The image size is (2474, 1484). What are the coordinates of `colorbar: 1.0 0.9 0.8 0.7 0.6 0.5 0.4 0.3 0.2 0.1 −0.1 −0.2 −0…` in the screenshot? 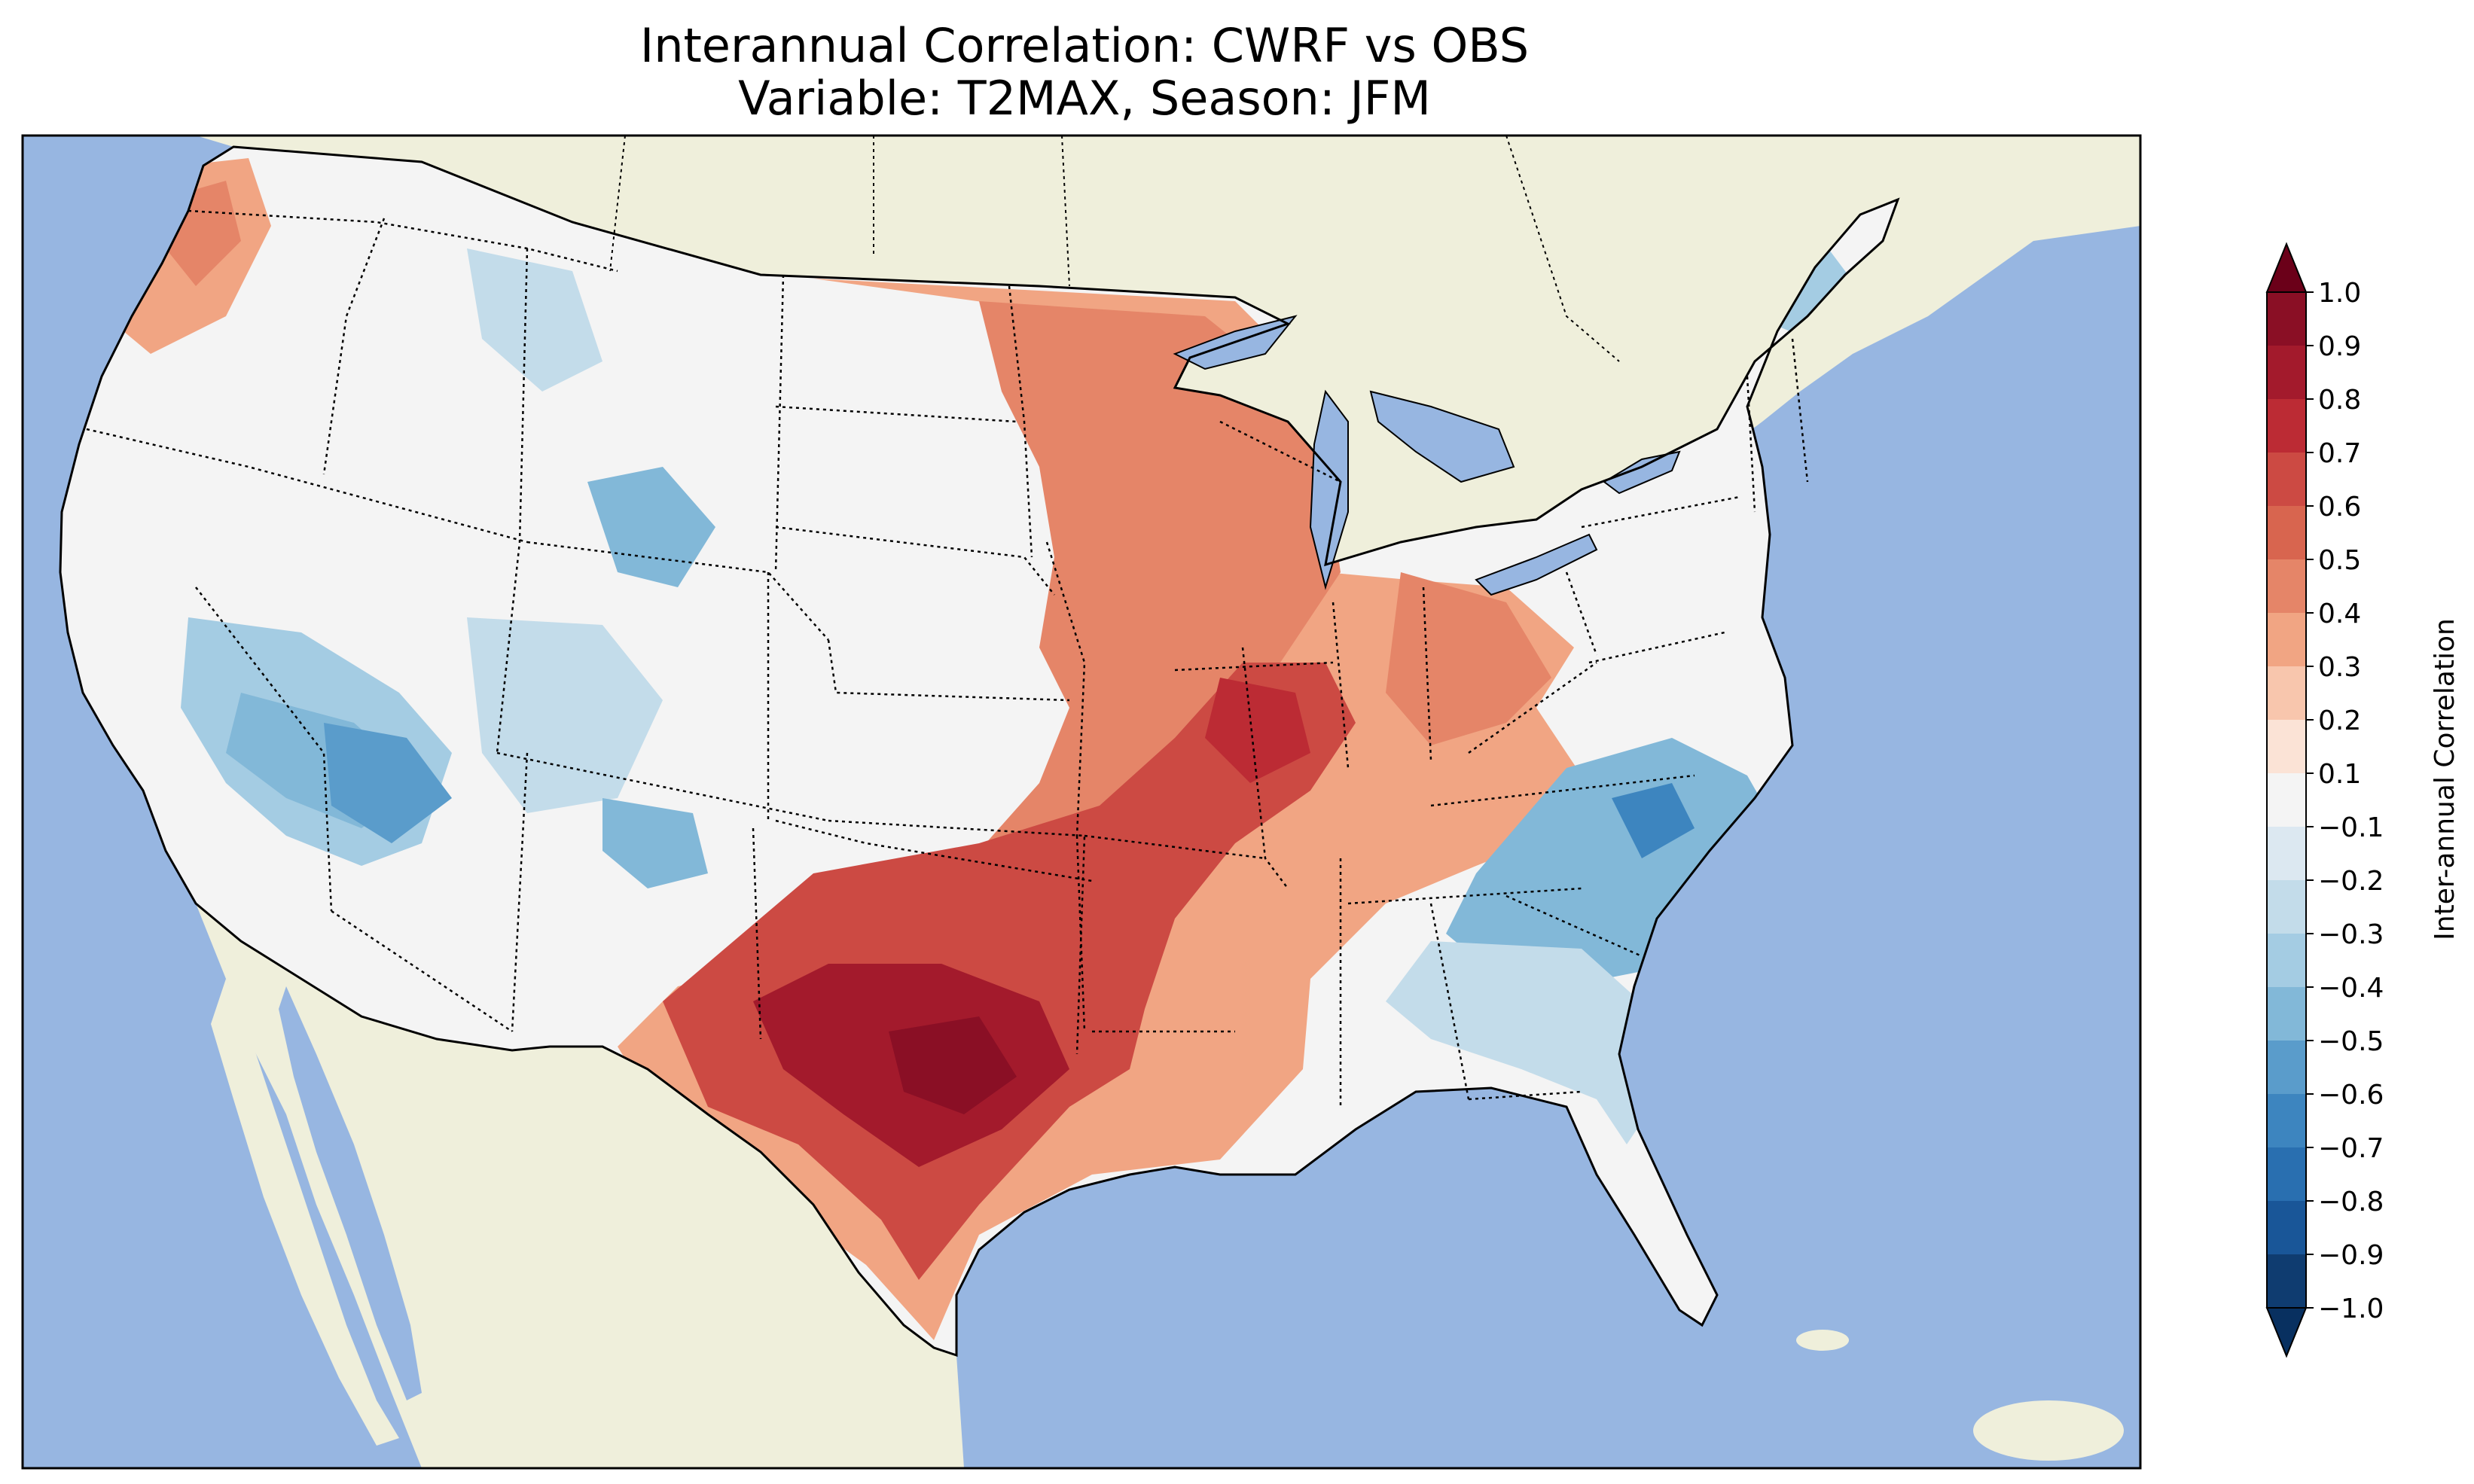 It's located at (2324, 800).